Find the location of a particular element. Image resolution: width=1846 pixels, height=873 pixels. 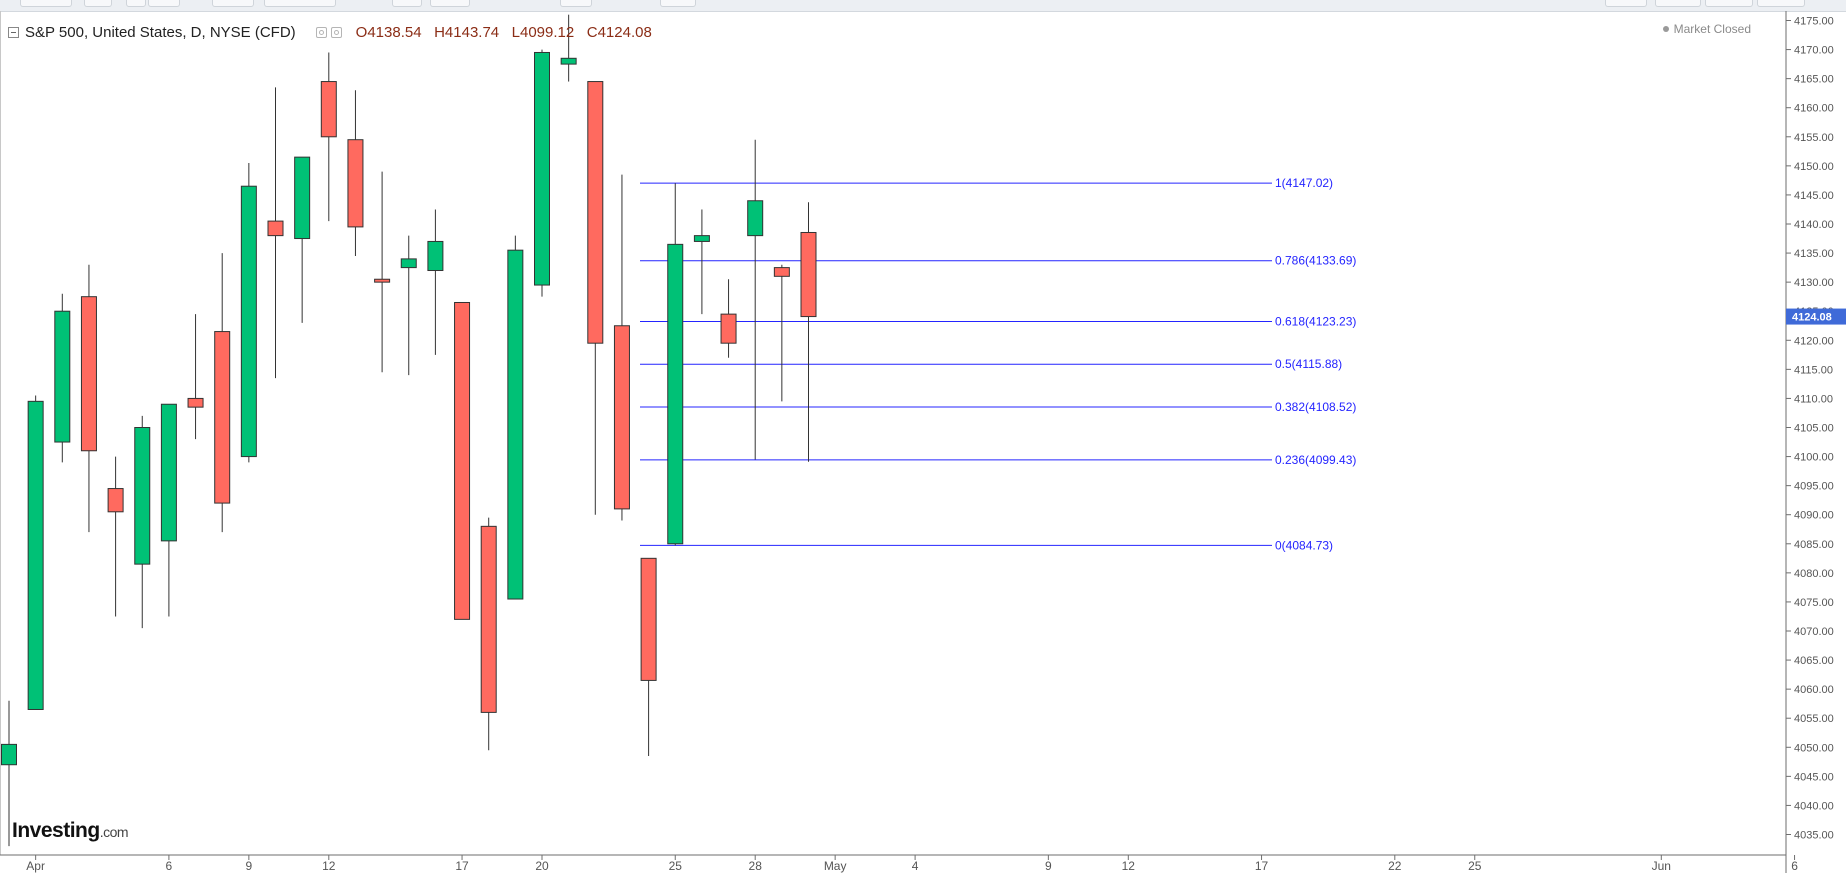

settings-icon is located at coordinates (336, 32).